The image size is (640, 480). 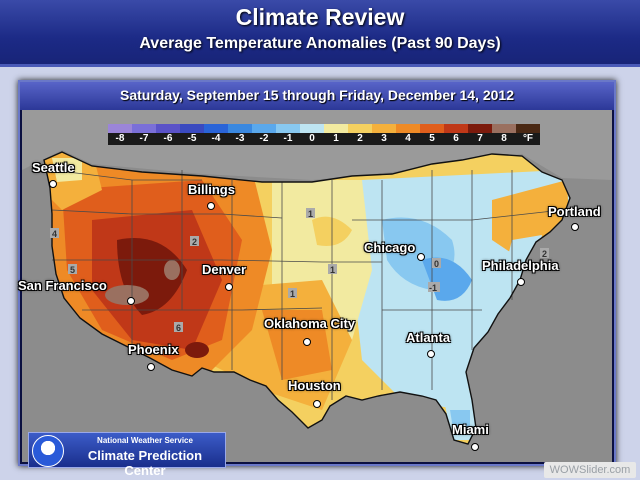 I want to click on city-label: Portland, so click(x=574, y=211).